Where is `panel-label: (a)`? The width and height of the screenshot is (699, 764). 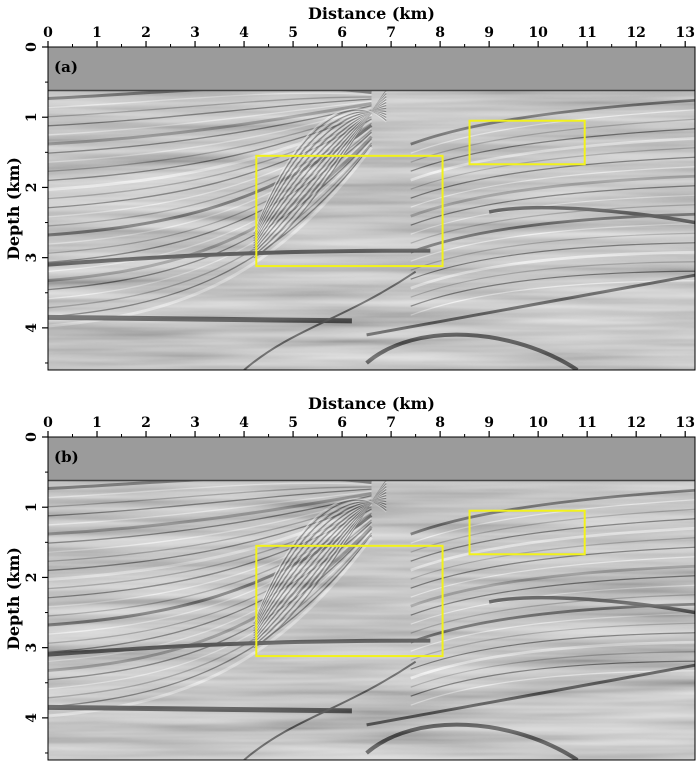
panel-label: (a) is located at coordinates (66, 67).